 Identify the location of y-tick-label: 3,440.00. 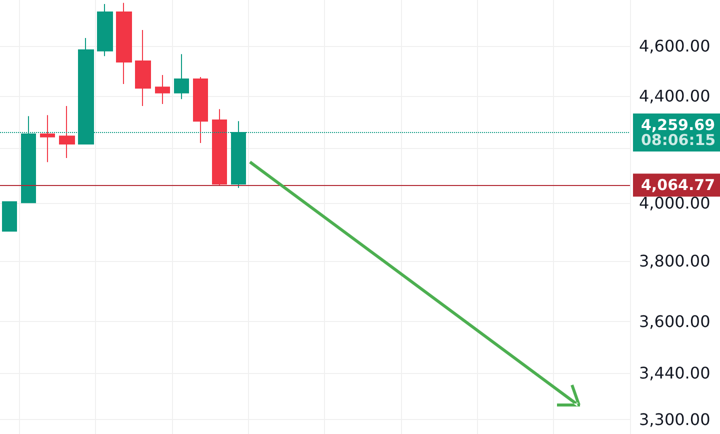
(674, 372).